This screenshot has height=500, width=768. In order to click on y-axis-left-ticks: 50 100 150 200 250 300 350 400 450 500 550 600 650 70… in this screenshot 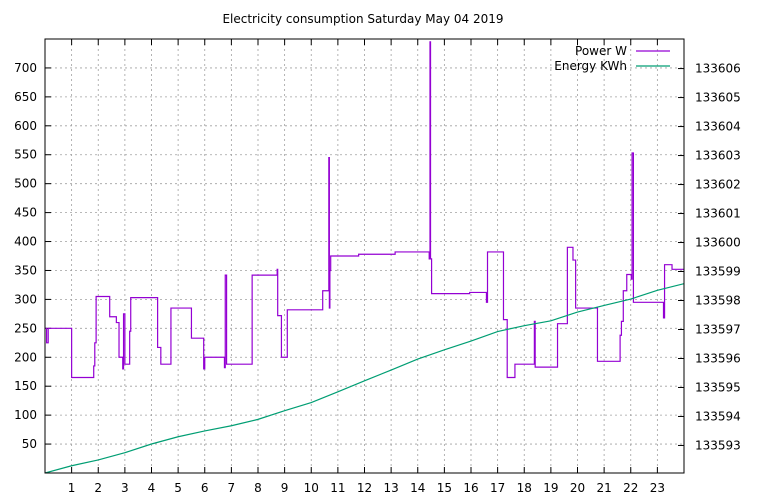, I will do `click(32, 256)`.